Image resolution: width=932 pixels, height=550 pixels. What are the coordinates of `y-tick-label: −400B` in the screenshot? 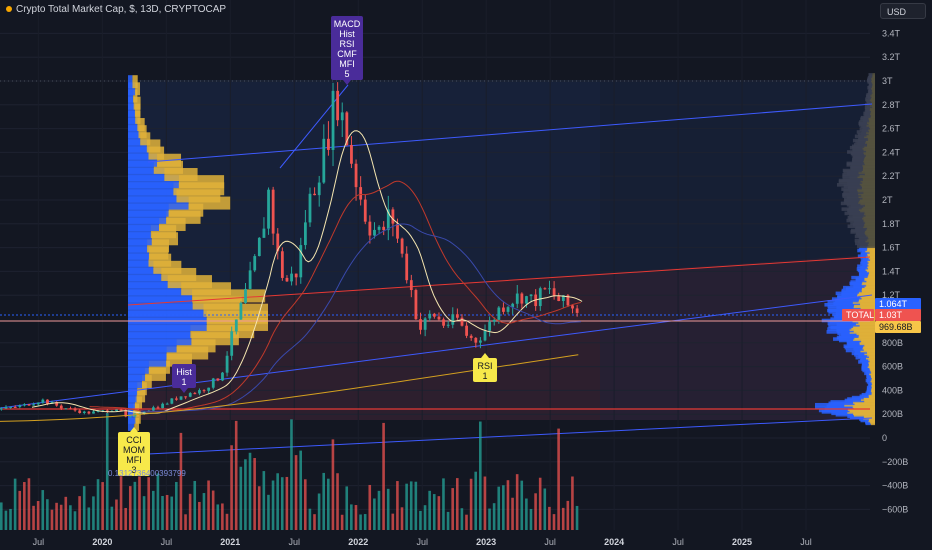 It's located at (895, 486).